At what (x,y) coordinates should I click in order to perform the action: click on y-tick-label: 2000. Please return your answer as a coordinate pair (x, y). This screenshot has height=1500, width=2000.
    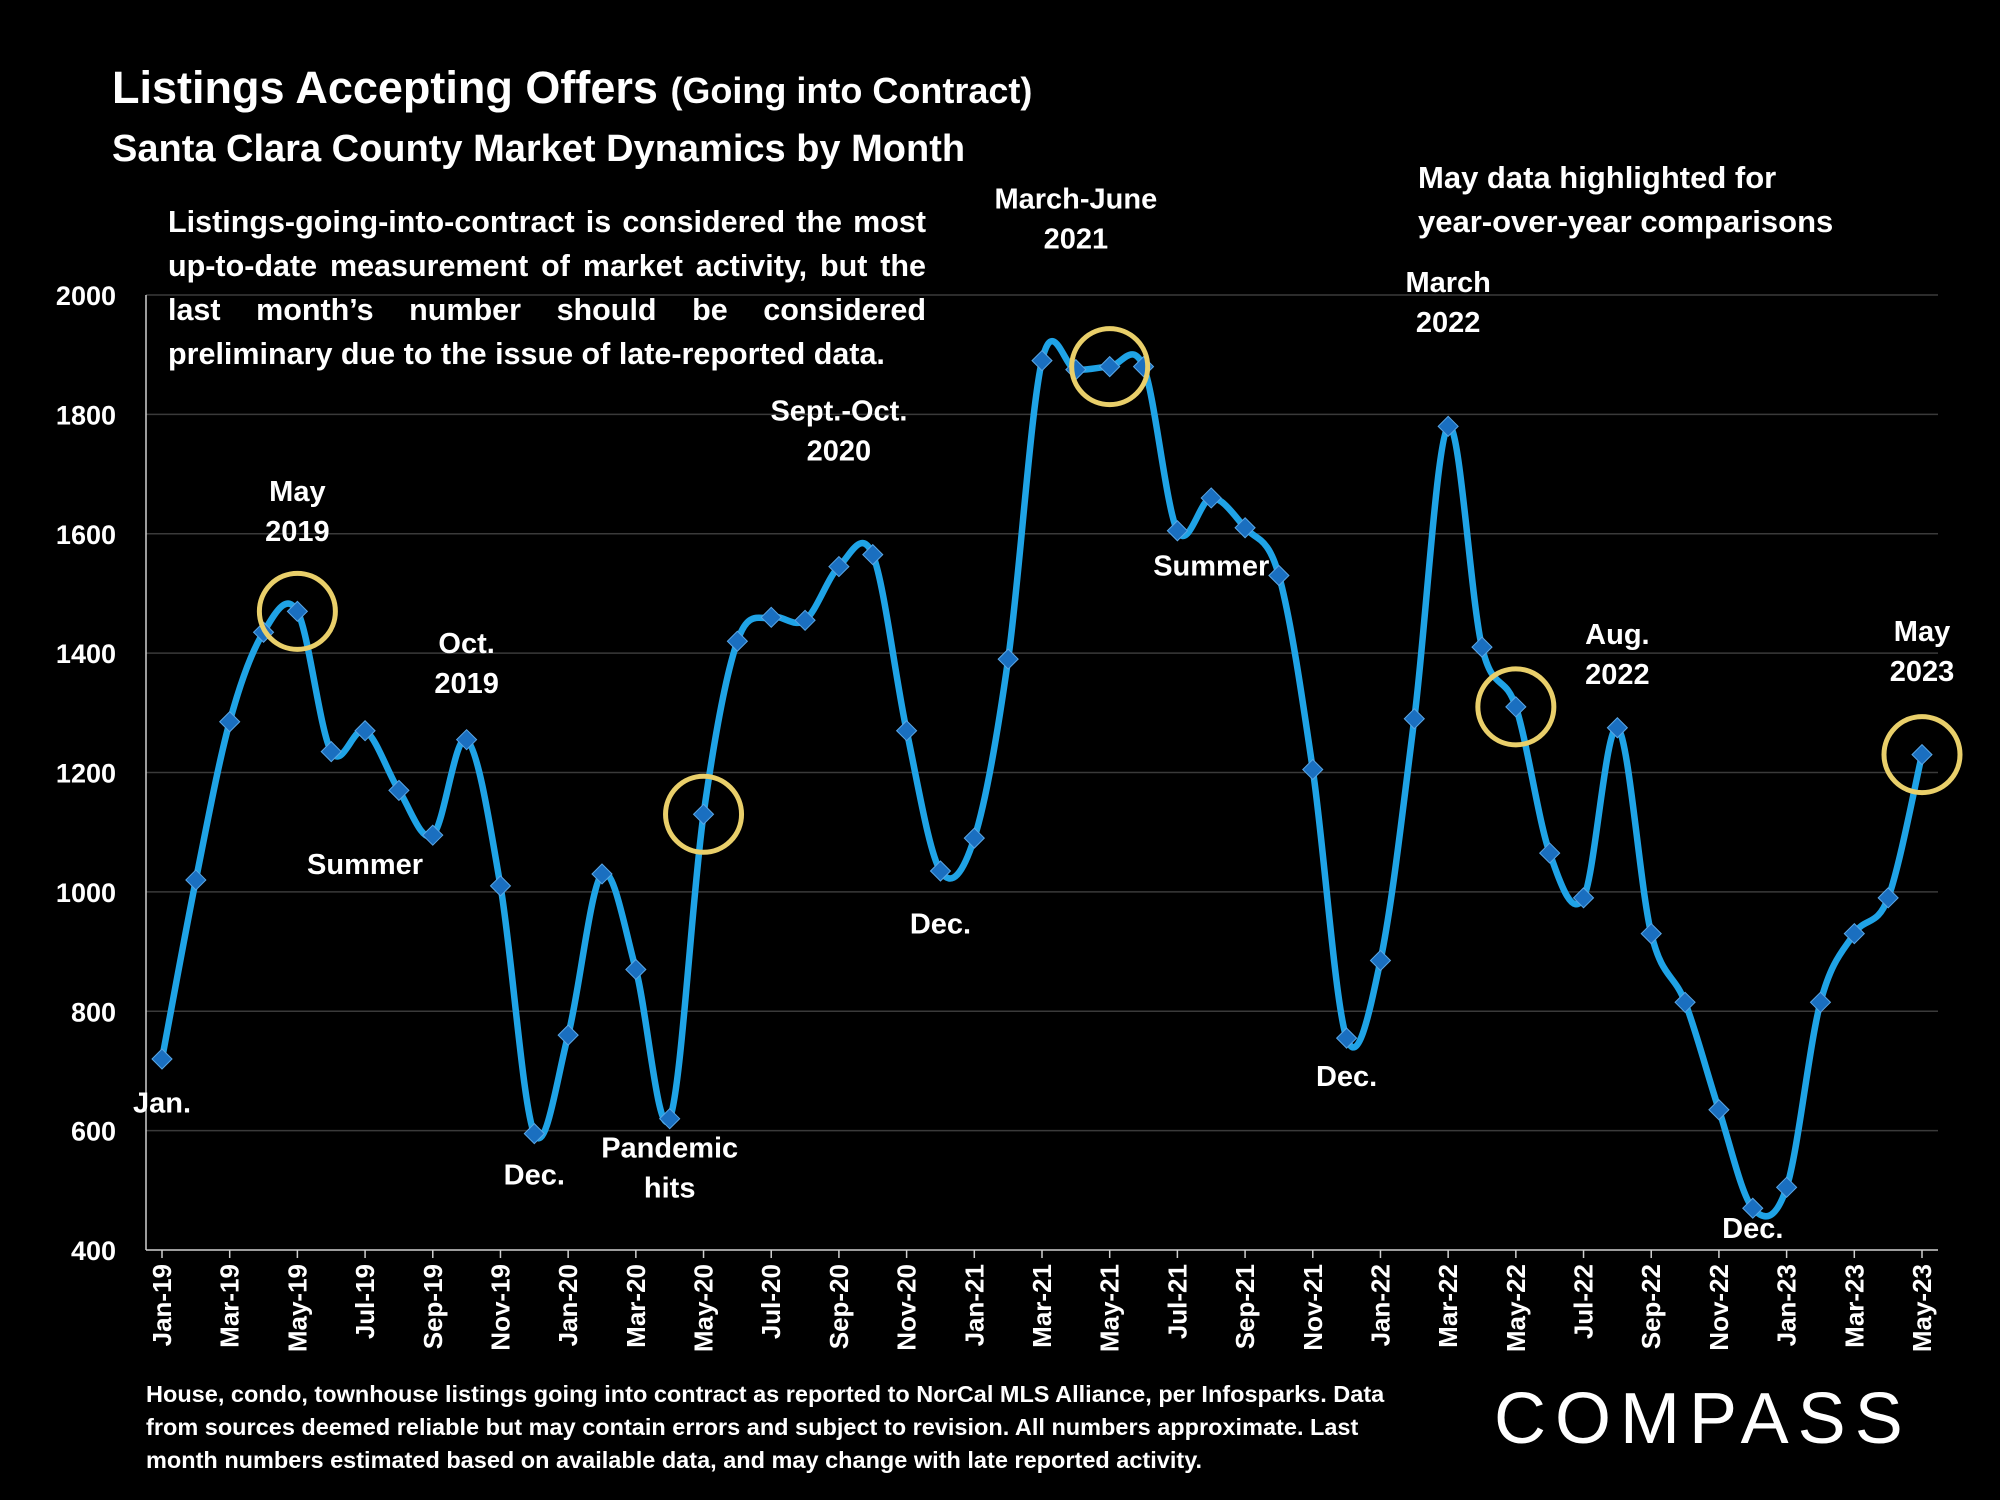
    Looking at the image, I should click on (86, 296).